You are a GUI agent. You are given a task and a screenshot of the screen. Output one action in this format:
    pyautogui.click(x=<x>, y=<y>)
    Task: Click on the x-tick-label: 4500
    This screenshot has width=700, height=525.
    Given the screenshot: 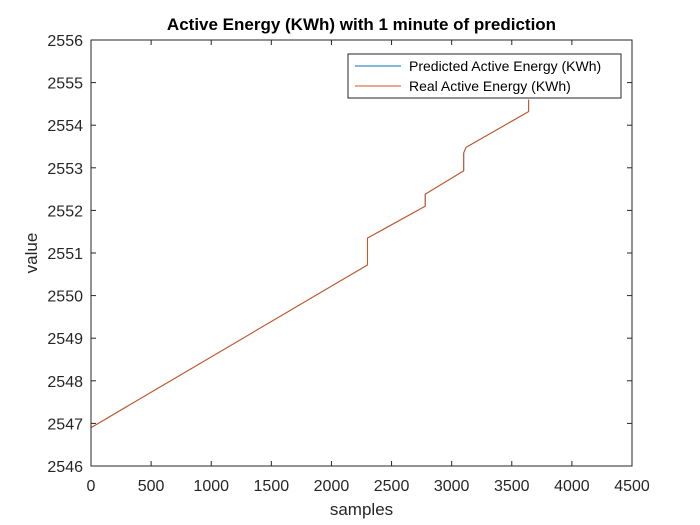 What is the action you would take?
    pyautogui.click(x=632, y=486)
    